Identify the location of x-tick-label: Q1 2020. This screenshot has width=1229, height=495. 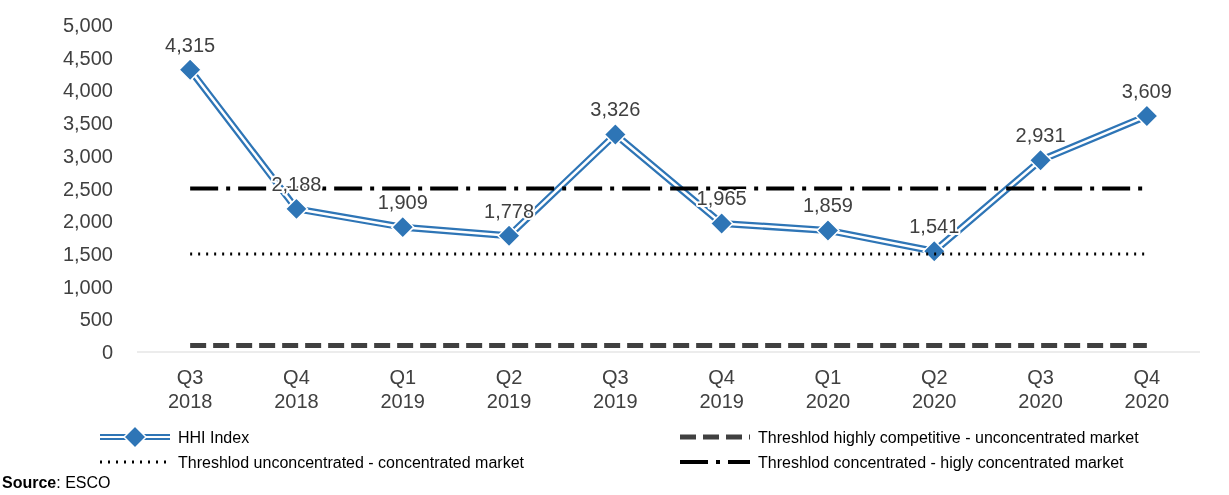
(828, 389).